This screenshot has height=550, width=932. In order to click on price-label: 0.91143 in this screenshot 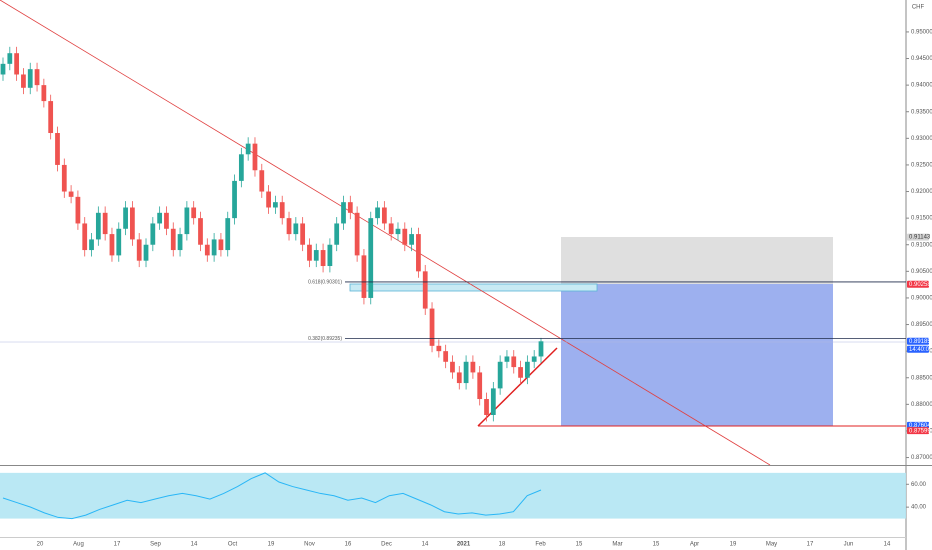, I will do `click(920, 238)`.